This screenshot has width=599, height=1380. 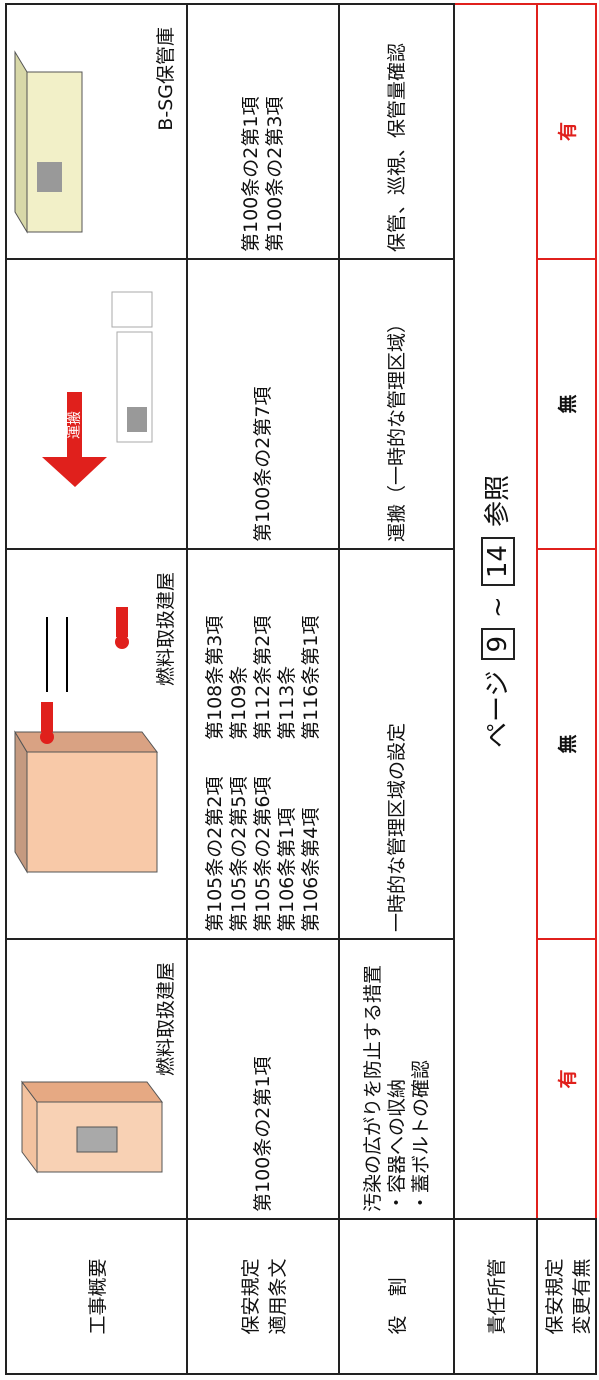 I want to click on role-cell: 保管、巡視、保管量確認, so click(x=396, y=131).